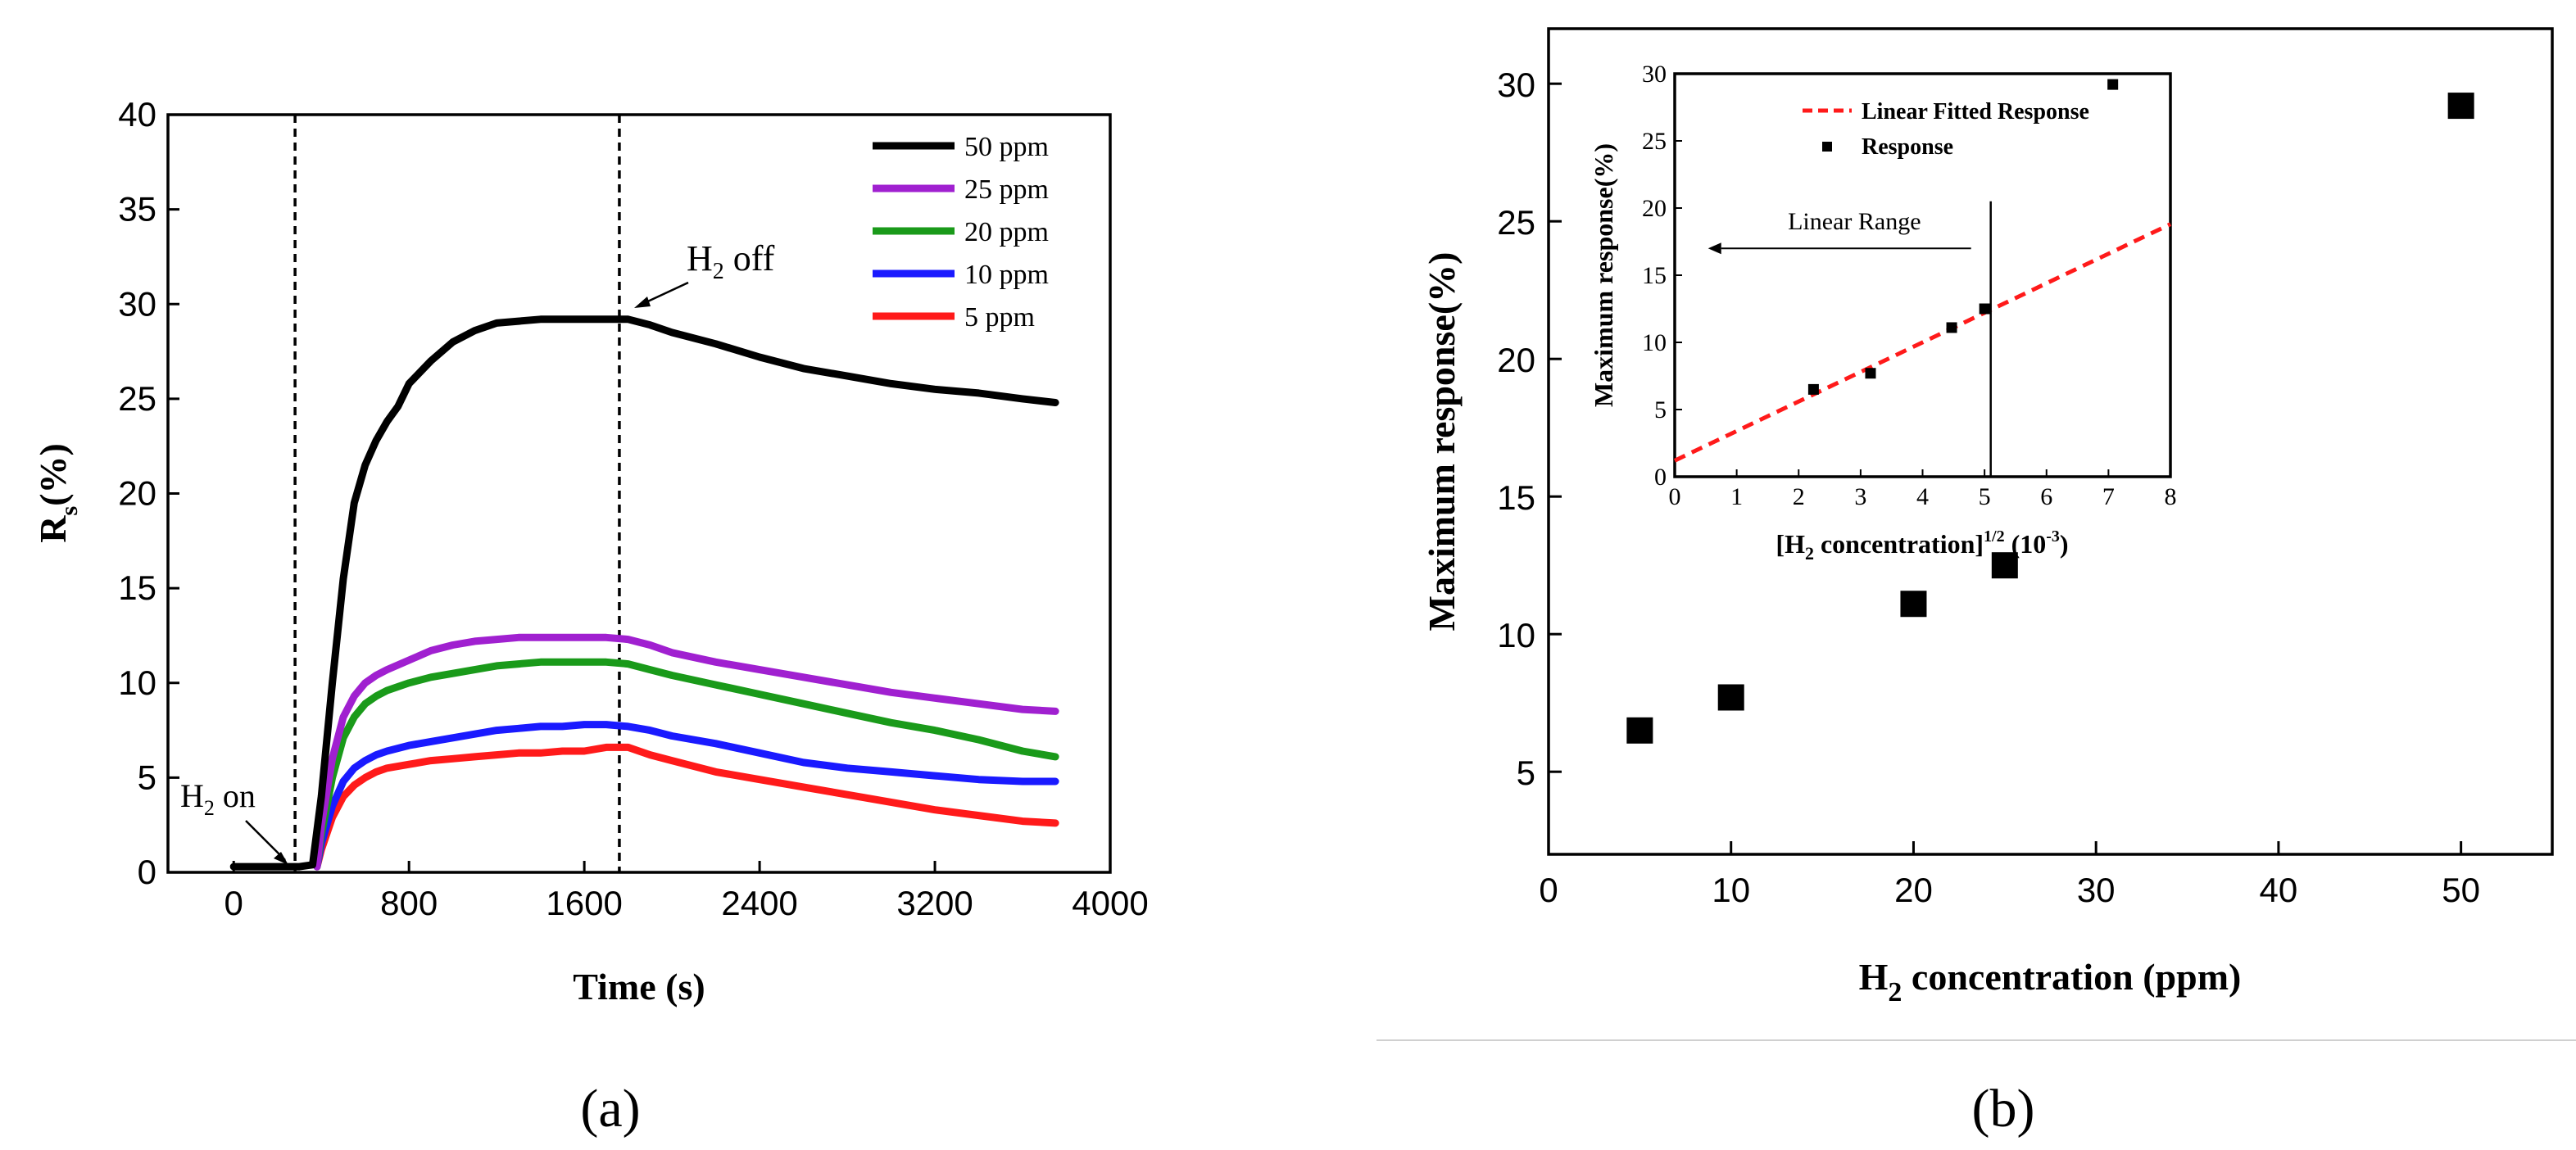 This screenshot has width=2576, height=1150. Describe the element at coordinates (1006, 189) in the screenshot. I see `legend-label: 25 ppm` at that location.